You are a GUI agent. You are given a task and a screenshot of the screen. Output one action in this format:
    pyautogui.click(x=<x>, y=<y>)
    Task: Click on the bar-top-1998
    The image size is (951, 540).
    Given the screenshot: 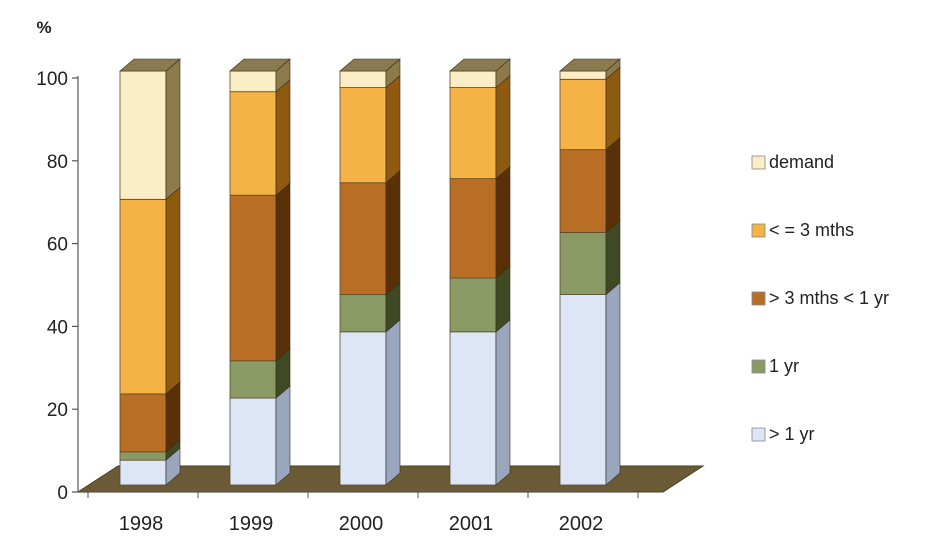 What is the action you would take?
    pyautogui.click(x=150, y=65)
    